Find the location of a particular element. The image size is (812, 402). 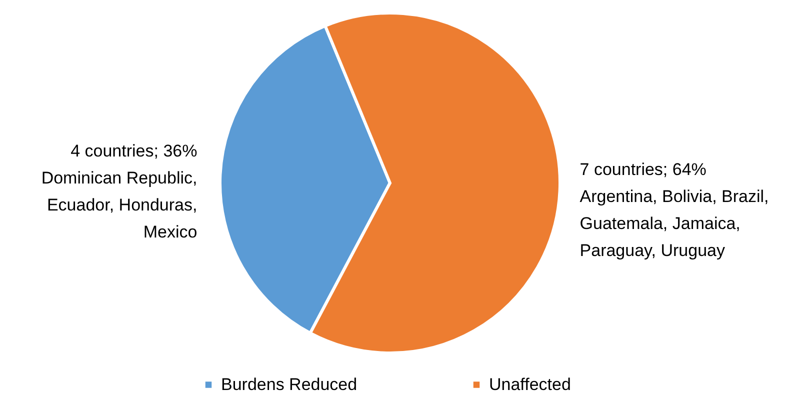

data-label: 4 countries; 36% Dominican Republic, Ecuador, Honduras, Mexico is located at coordinates (119, 192).